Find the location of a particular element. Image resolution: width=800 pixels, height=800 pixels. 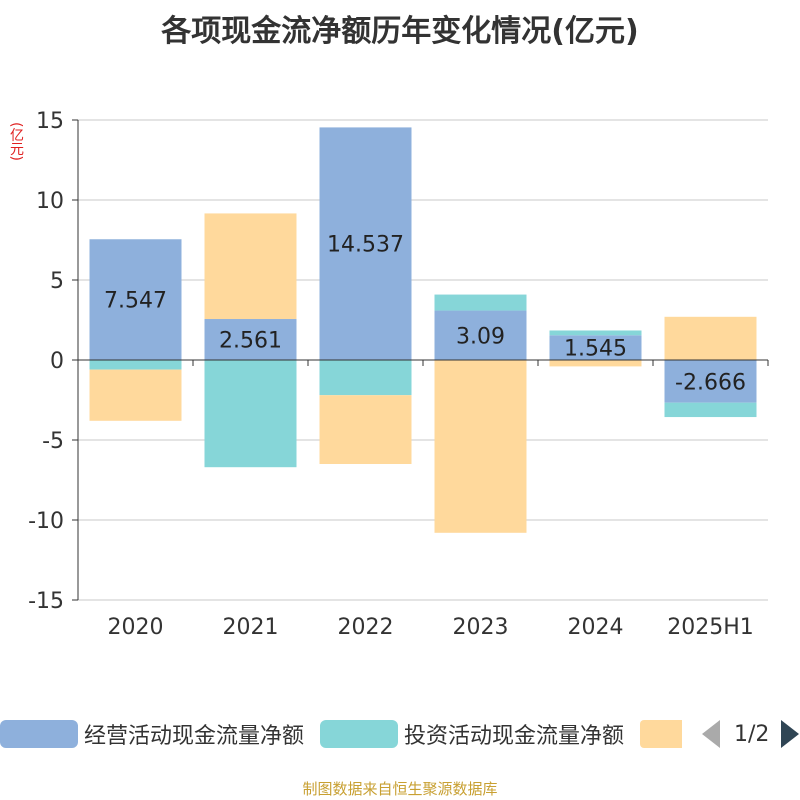

y-tick-label: -5 is located at coordinates (53, 441).